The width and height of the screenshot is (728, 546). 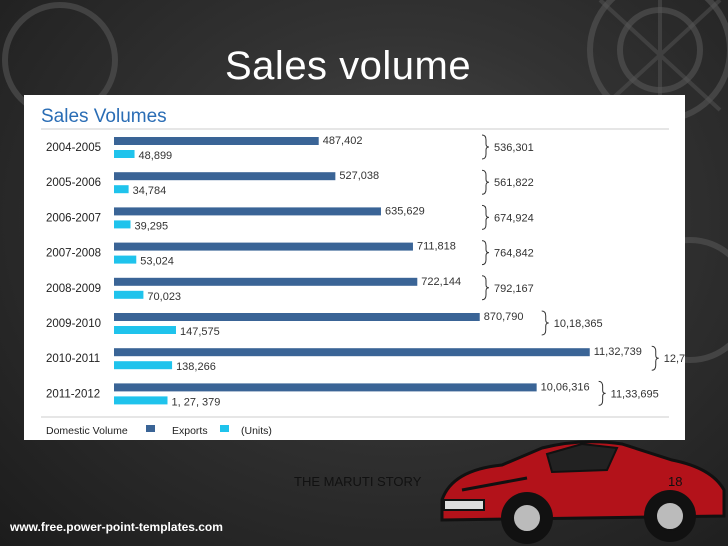 What do you see at coordinates (565, 387) in the screenshot?
I see `domestic-value-label: 10,06,316` at bounding box center [565, 387].